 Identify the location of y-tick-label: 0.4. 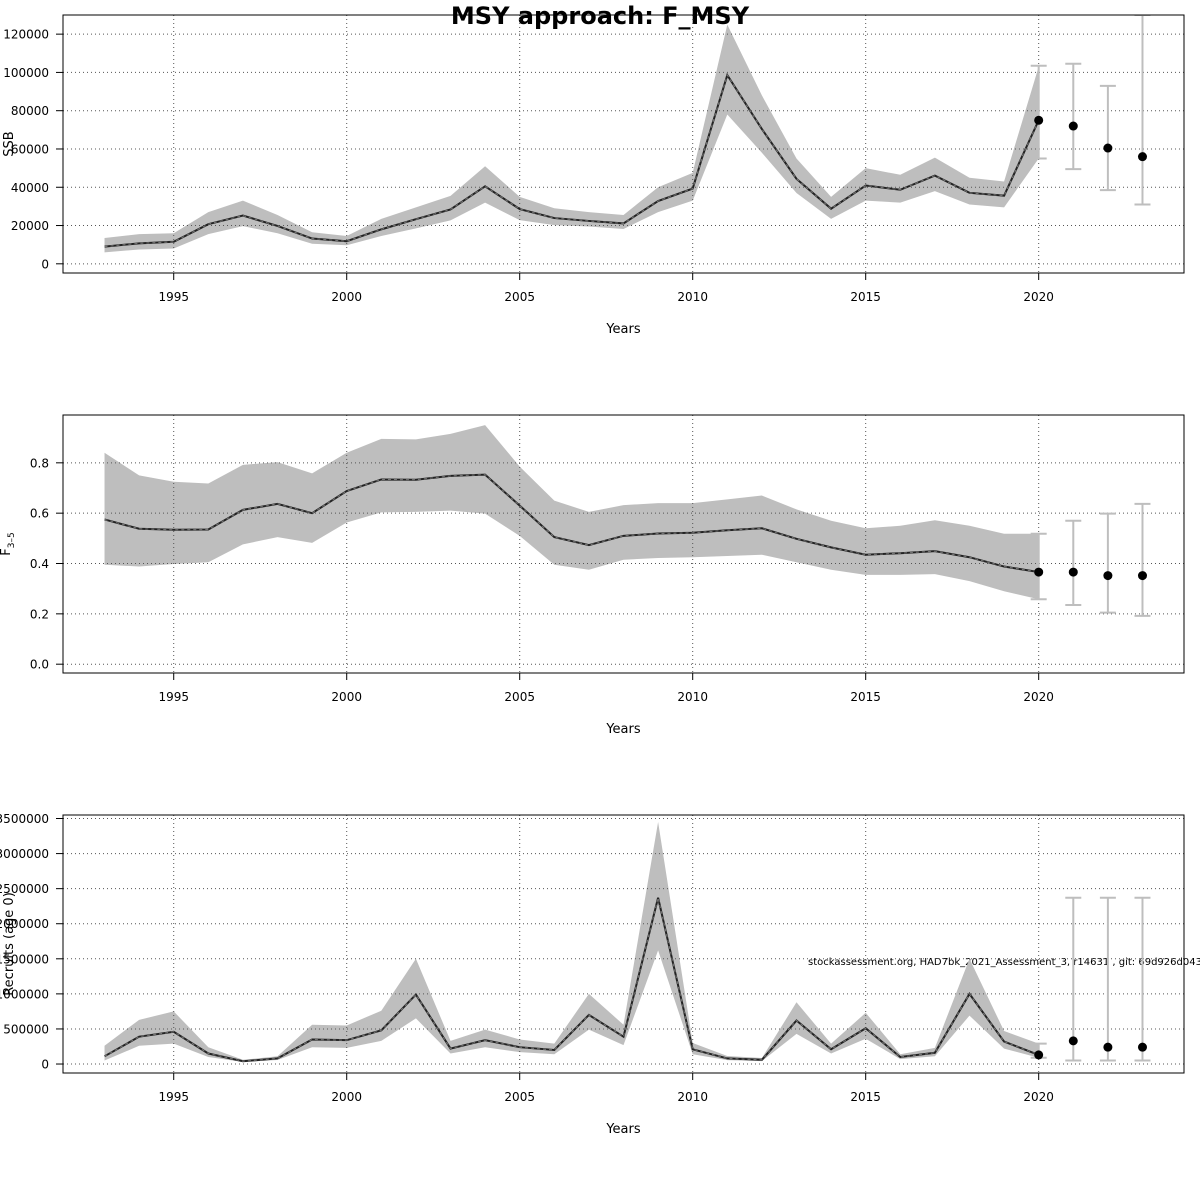
(39, 564).